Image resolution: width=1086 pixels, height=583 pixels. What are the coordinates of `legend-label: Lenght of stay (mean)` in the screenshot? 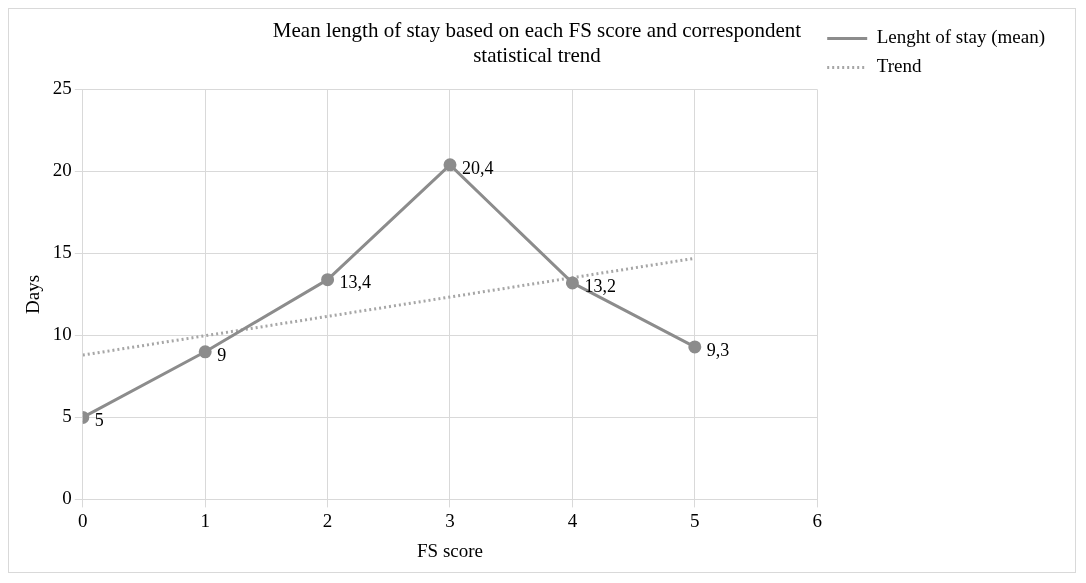 It's located at (961, 37).